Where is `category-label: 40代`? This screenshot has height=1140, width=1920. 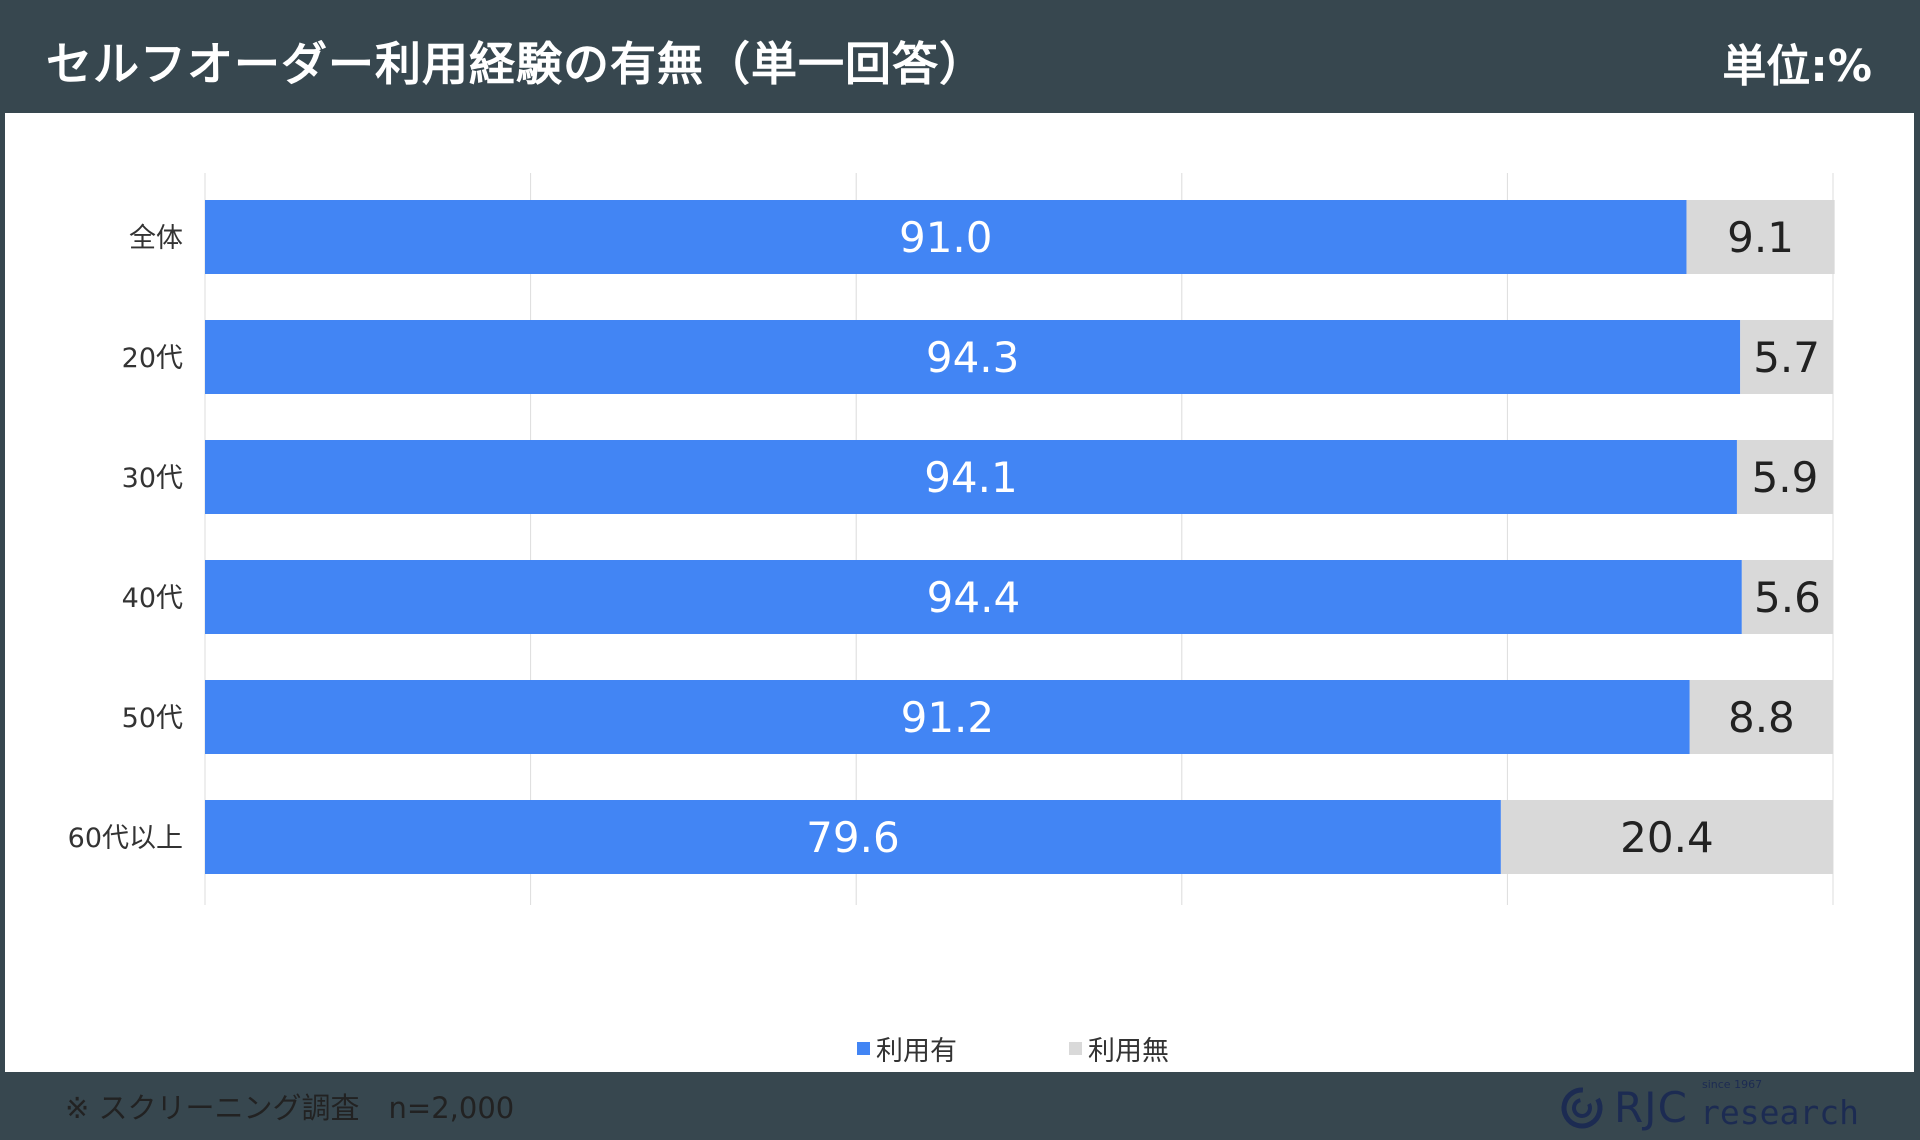
category-label: 40代 is located at coordinates (152, 598).